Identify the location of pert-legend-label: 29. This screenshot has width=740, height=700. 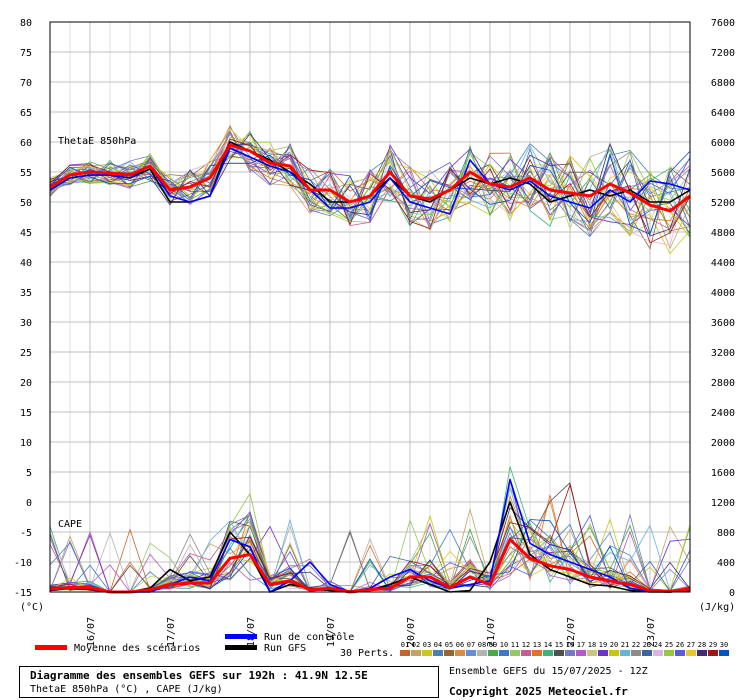
(713, 645).